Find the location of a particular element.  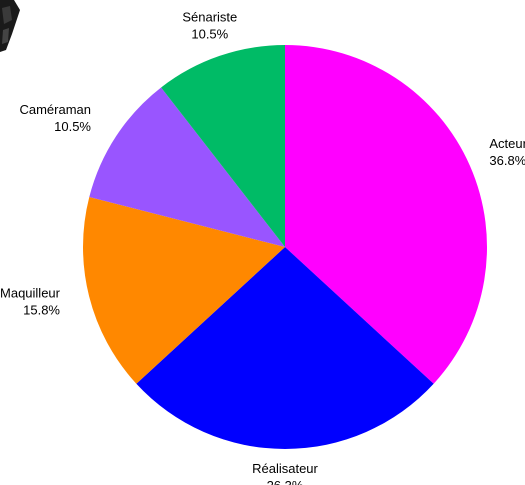

slice-percent-label: 15.8% is located at coordinates (41, 310).